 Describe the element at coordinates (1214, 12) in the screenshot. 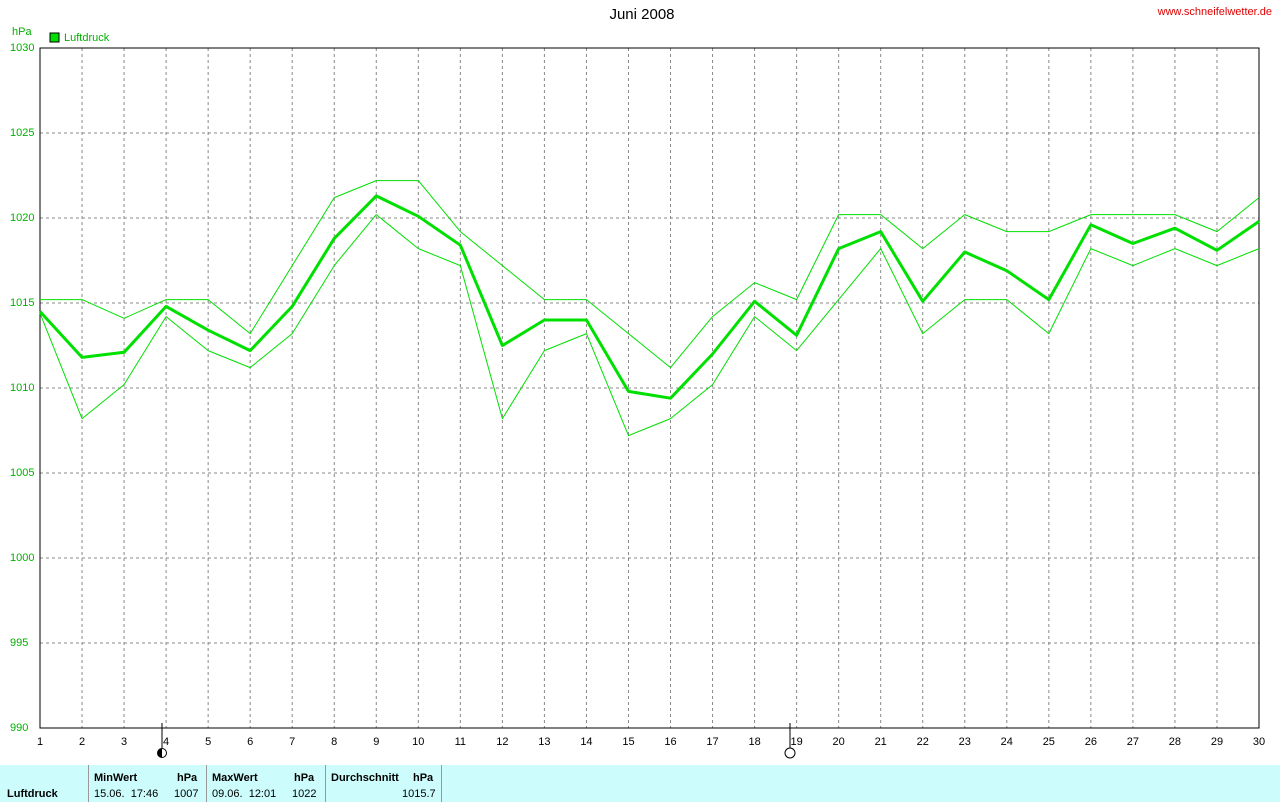

I see `source: www.schneifelwetter.de` at that location.